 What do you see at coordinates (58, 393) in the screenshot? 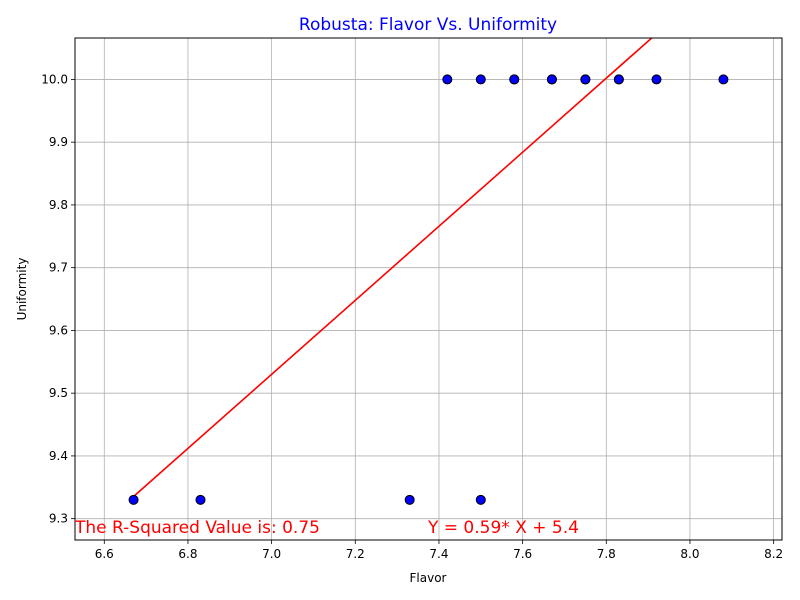
I see `y-tick-label: 9.5` at bounding box center [58, 393].